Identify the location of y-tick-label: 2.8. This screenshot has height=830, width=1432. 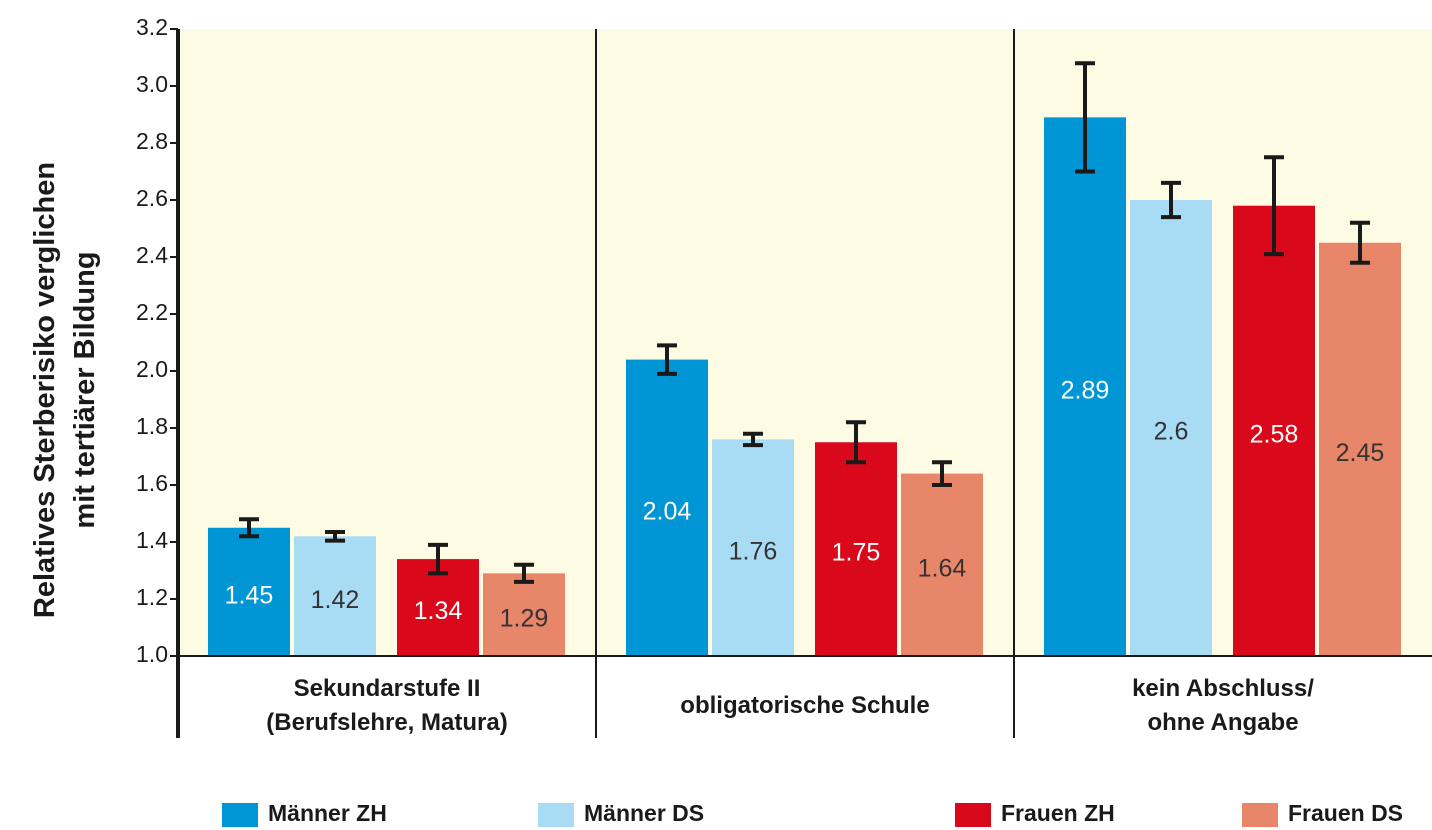
(152, 141).